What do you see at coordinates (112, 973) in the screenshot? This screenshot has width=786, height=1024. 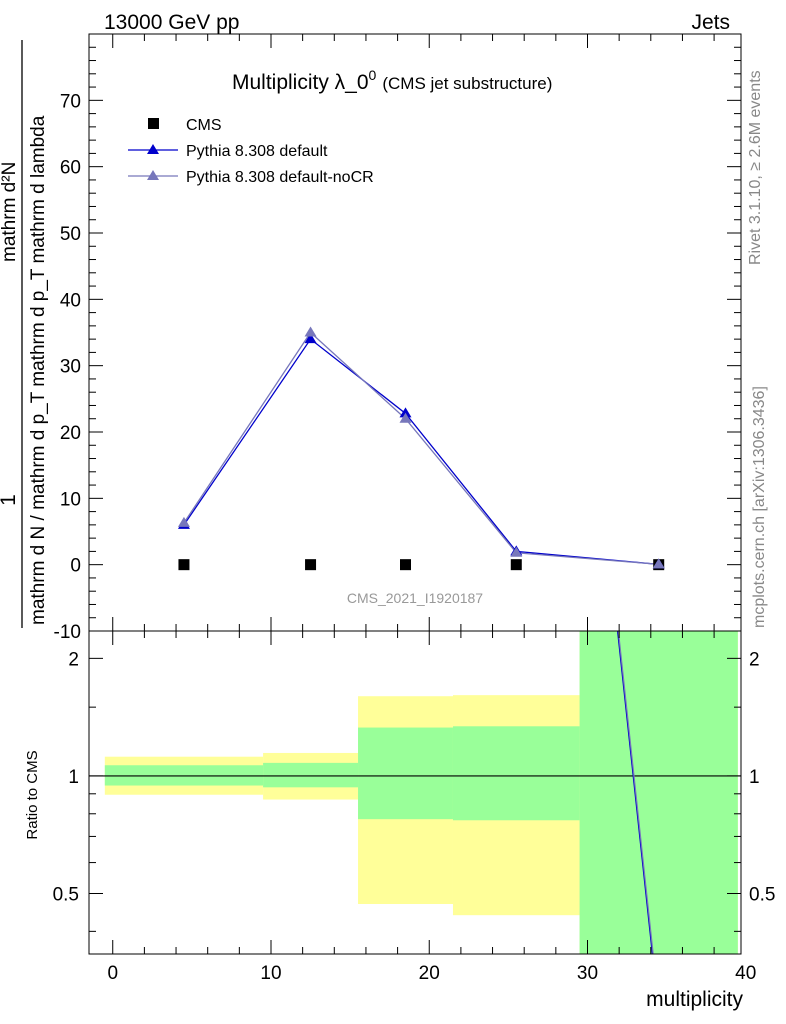 I see `x-tick-label: 0` at bounding box center [112, 973].